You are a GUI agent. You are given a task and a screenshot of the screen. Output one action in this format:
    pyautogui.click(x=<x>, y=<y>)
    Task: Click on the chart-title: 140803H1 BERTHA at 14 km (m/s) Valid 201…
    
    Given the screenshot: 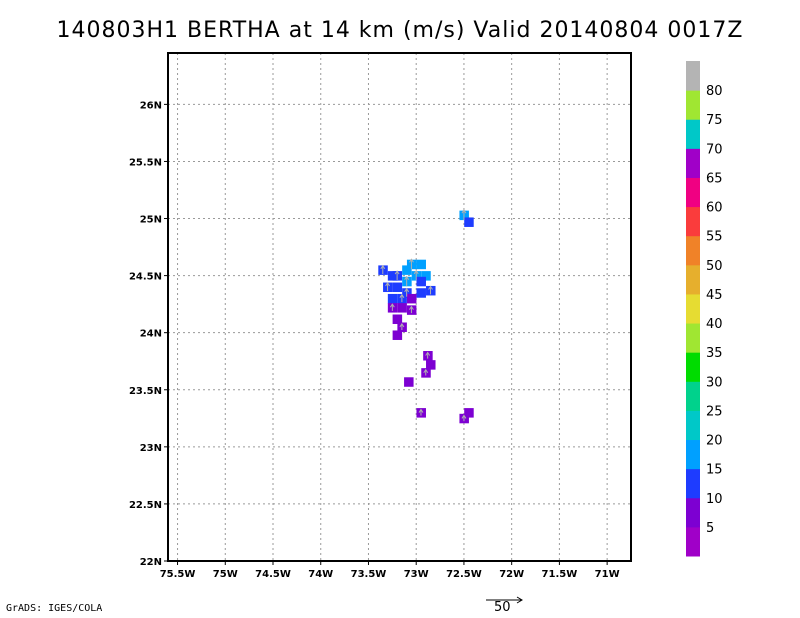 What is the action you would take?
    pyautogui.click(x=400, y=30)
    